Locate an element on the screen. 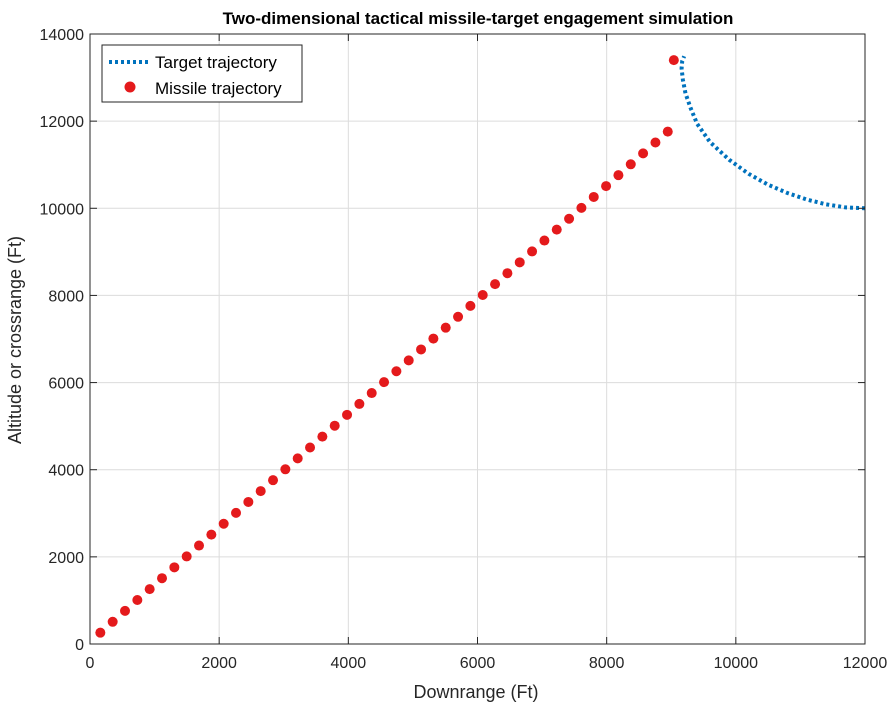  y-tick-label: 12000 is located at coordinates (62, 122).